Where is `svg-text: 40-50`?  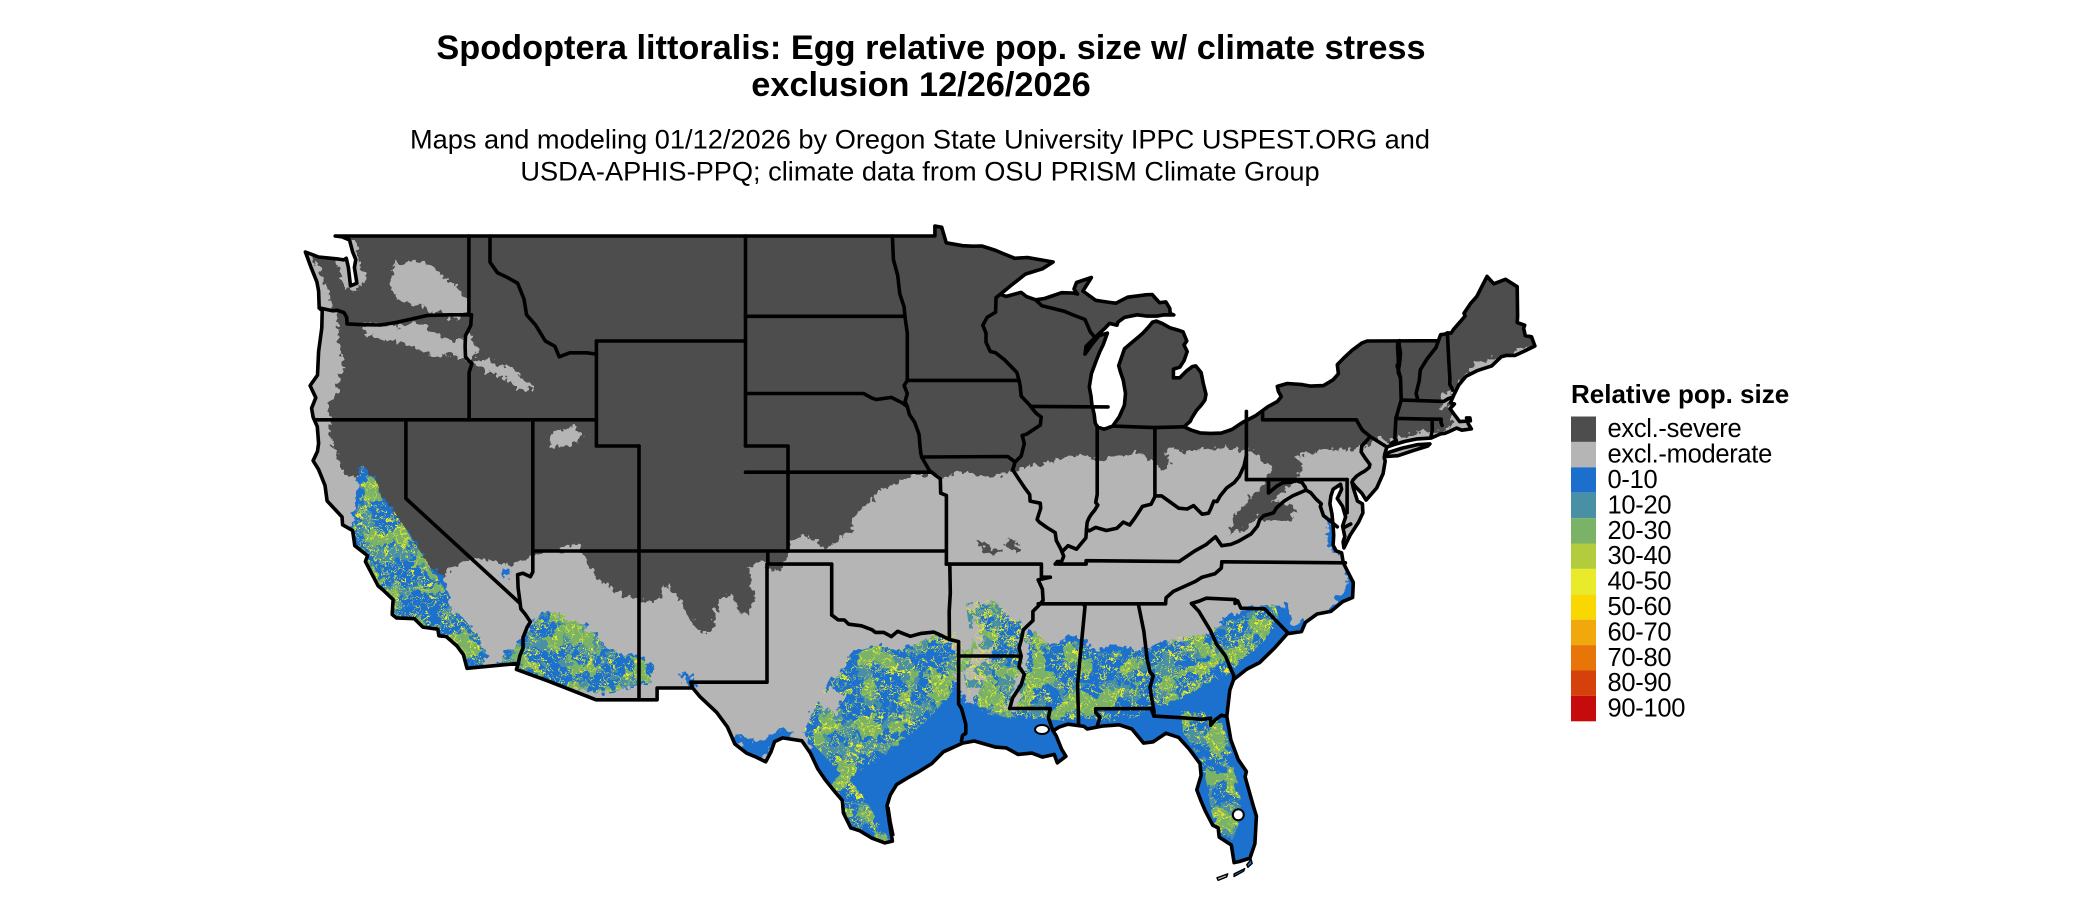 svg-text: 40-50 is located at coordinates (1640, 582).